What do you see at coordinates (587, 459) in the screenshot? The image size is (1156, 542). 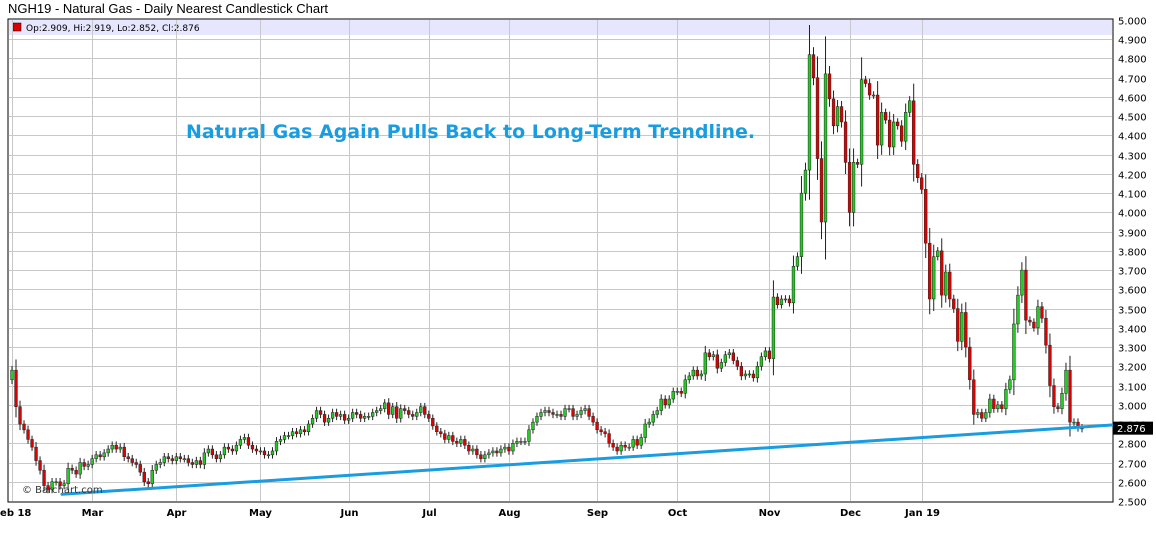 I see `trendline` at bounding box center [587, 459].